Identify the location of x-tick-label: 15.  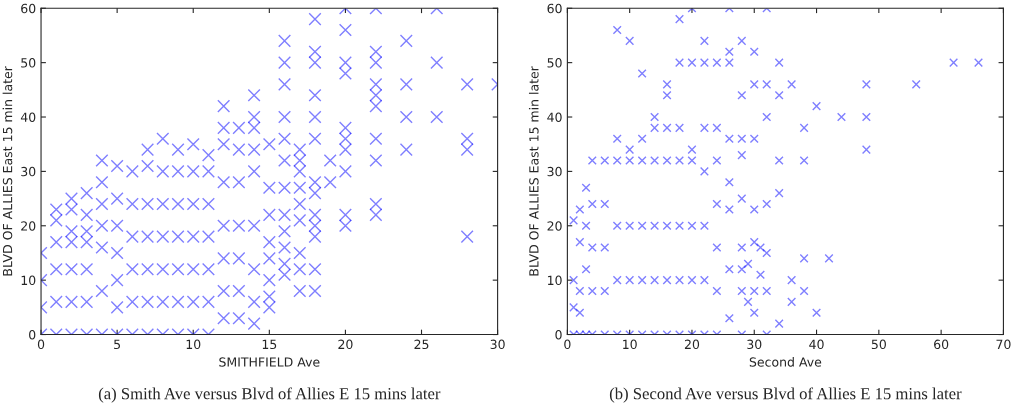
(269, 344).